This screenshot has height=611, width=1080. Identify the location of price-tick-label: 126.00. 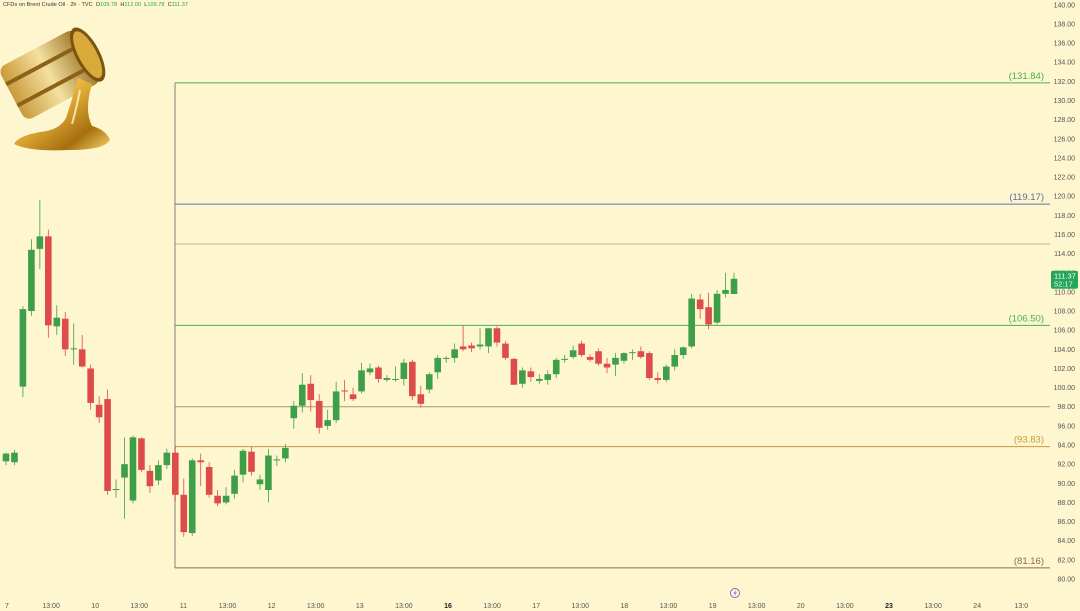
(1065, 139).